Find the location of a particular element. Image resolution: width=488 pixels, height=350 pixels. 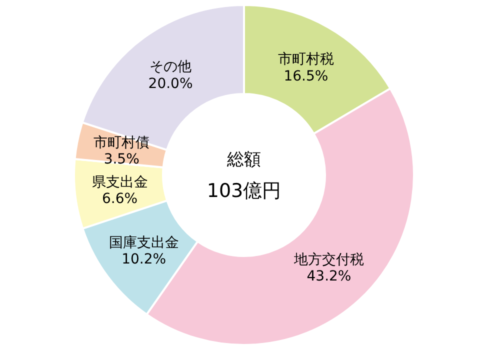

slice-label: 市町村債 is located at coordinates (122, 142).